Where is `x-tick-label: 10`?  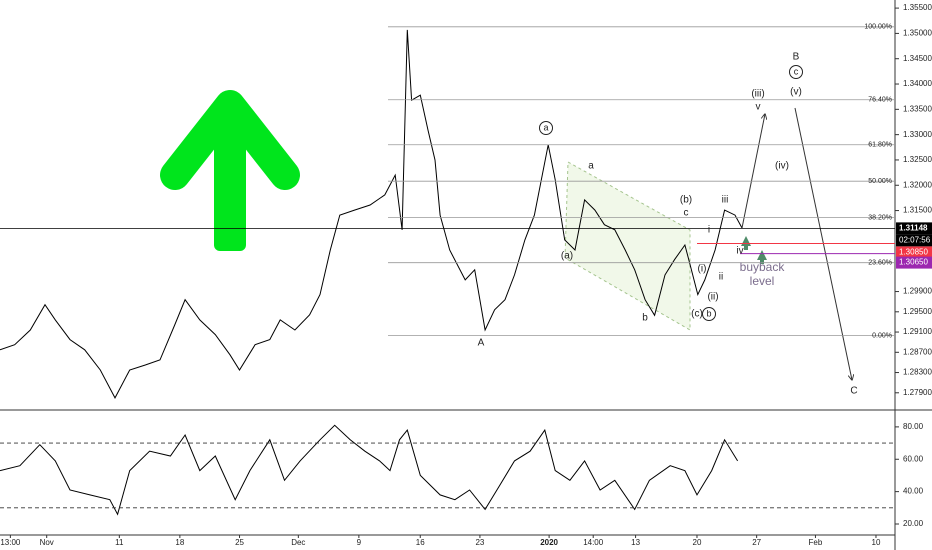 x-tick-label: 10 is located at coordinates (876, 542).